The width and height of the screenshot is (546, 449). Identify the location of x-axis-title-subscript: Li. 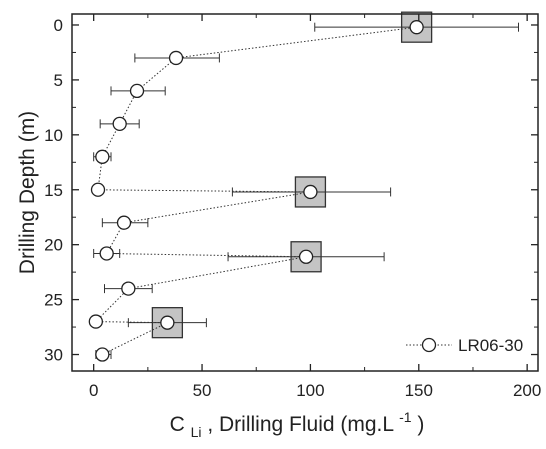
(196, 432).